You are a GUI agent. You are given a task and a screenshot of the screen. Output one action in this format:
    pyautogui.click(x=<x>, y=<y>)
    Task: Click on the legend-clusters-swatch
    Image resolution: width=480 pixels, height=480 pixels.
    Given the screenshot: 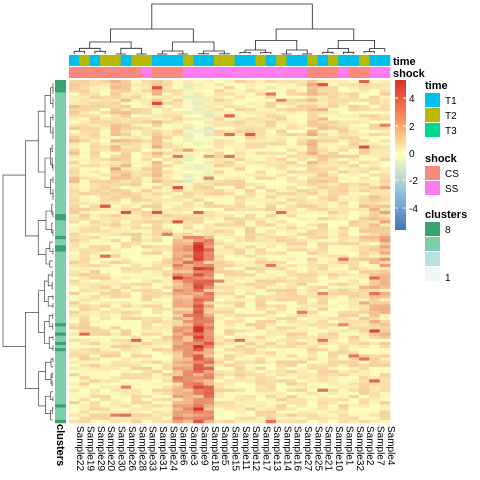 What is the action you would take?
    pyautogui.click(x=432, y=229)
    